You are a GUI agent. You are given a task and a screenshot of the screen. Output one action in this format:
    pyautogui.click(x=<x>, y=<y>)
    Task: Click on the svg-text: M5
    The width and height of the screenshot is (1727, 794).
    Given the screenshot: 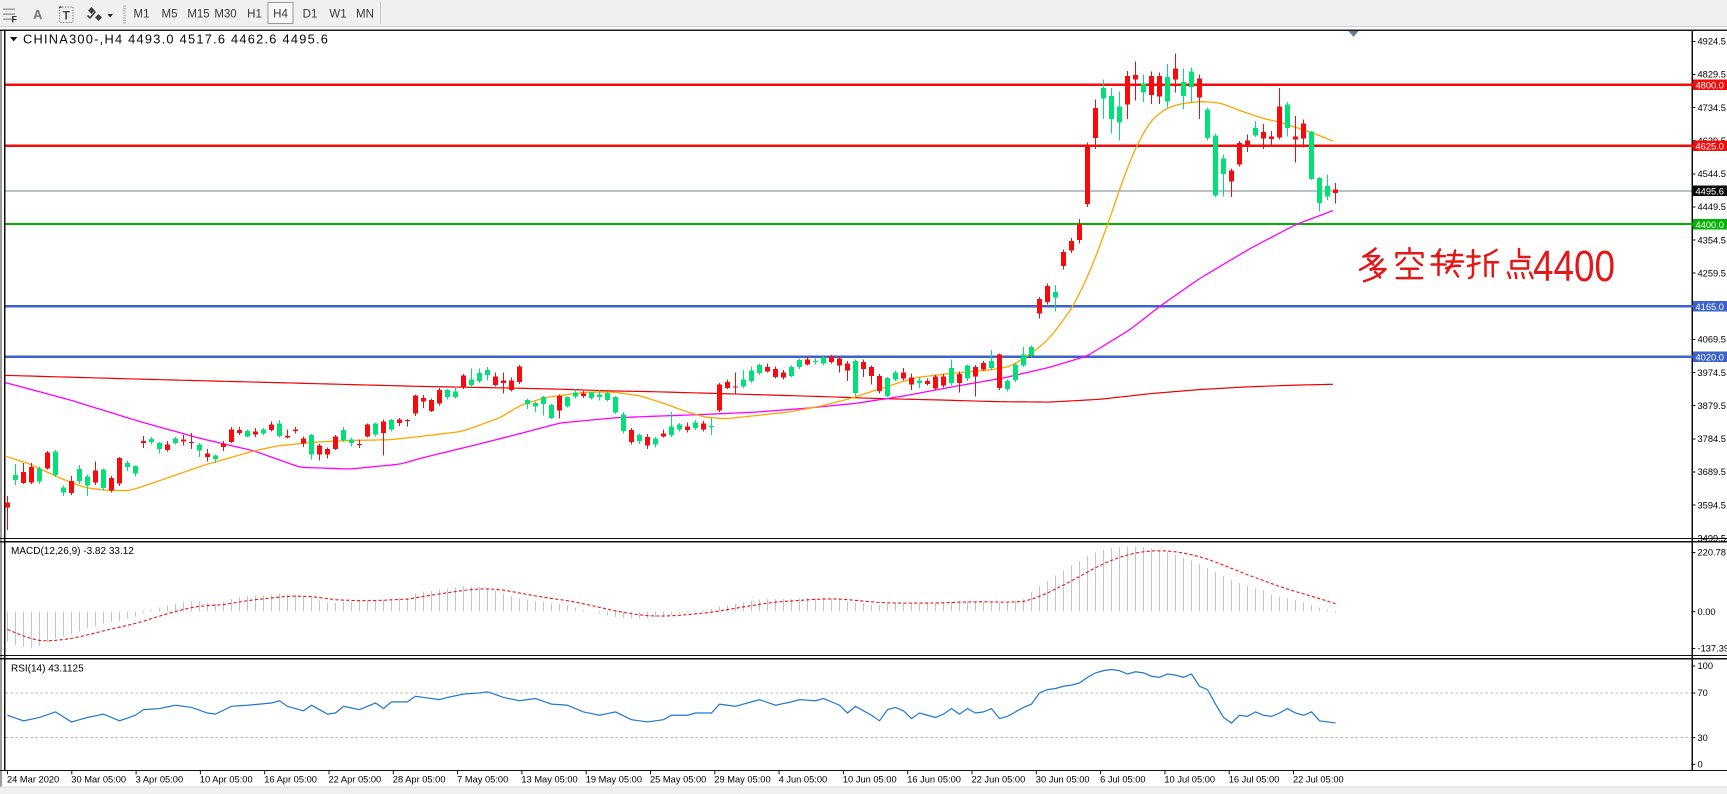 What is the action you would take?
    pyautogui.click(x=170, y=15)
    